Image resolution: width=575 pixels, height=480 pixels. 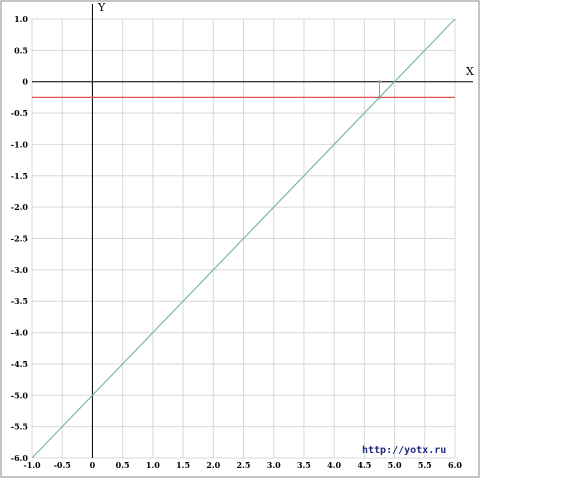 I want to click on marker-dot-top, so click(x=379, y=82).